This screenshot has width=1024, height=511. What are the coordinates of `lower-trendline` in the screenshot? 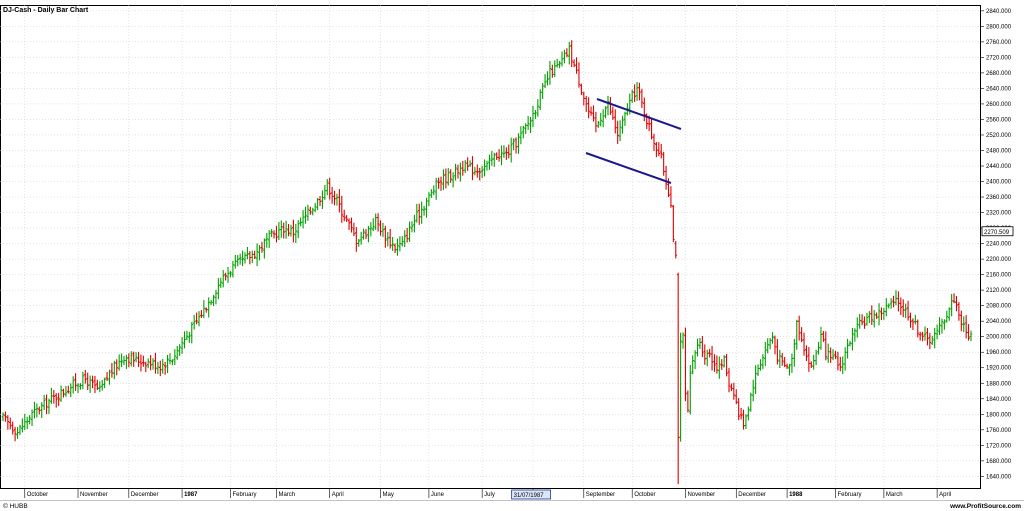 It's located at (628, 168).